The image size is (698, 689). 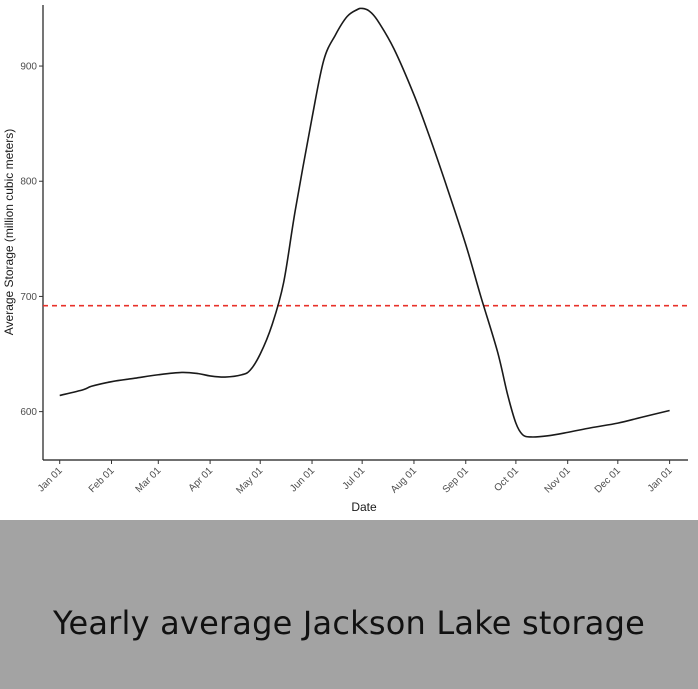 I want to click on x-tick-label: Apr 01, so click(x=201, y=479).